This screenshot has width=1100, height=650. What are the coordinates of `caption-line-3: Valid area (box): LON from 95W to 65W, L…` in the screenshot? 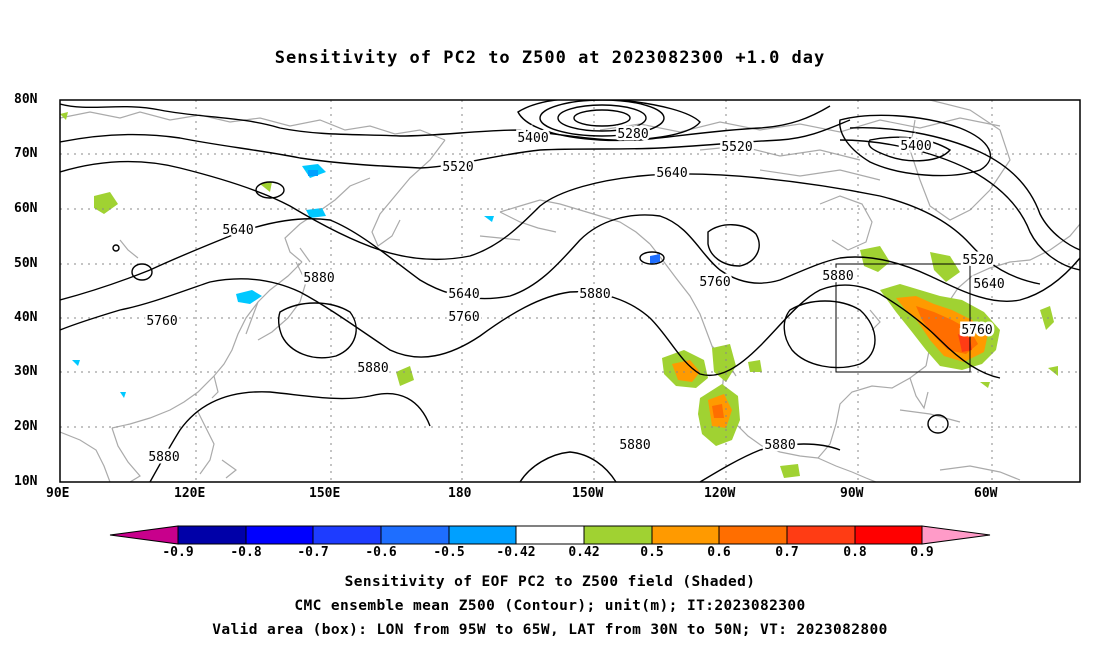 It's located at (550, 630).